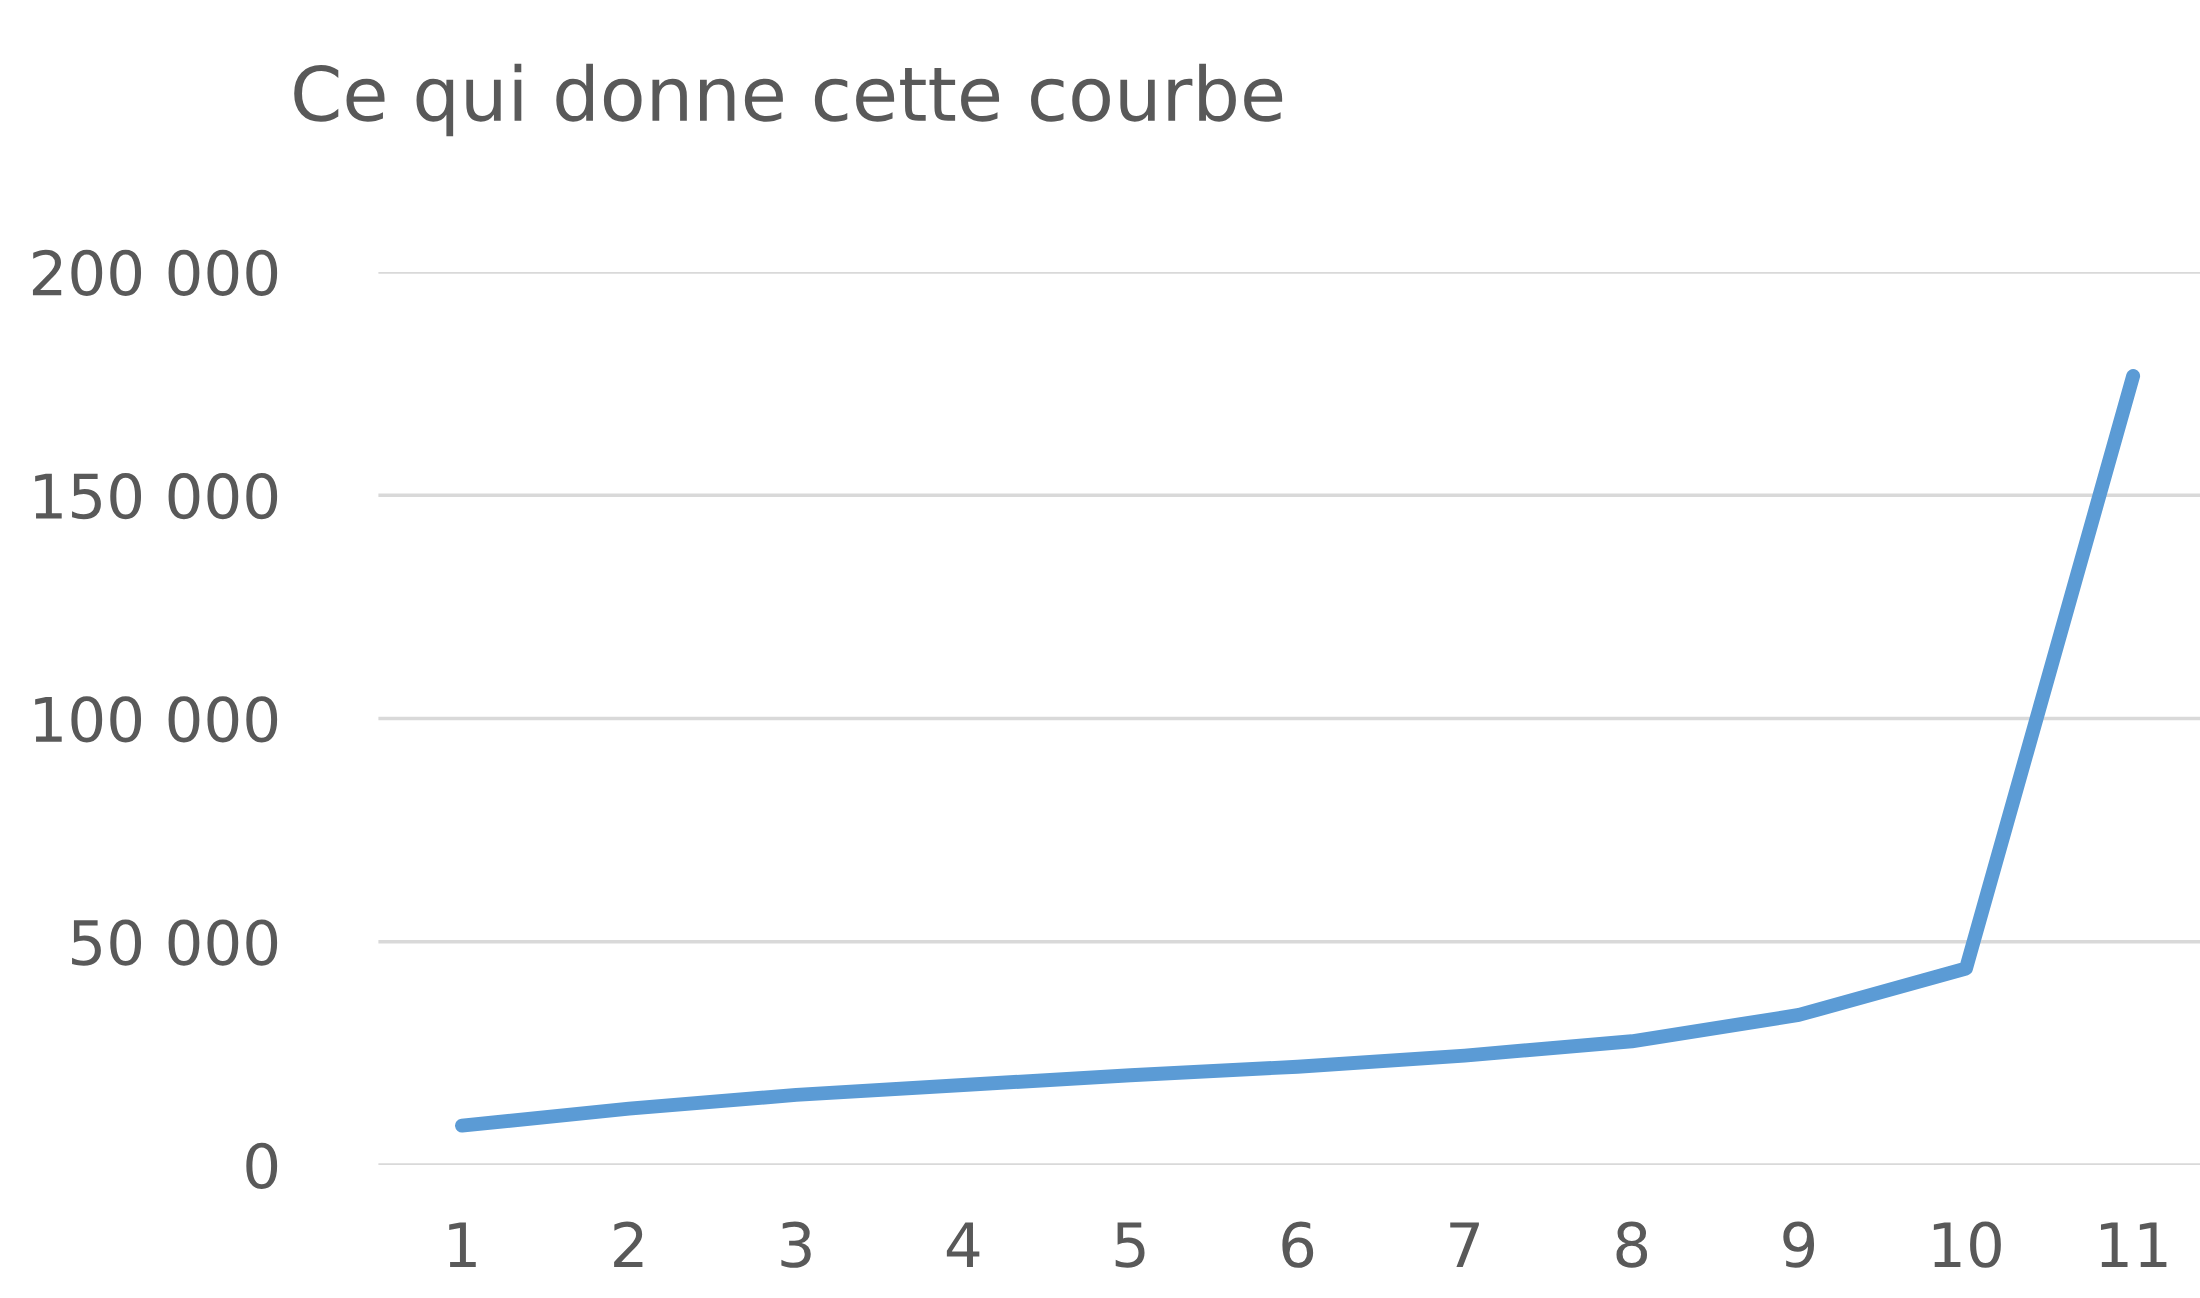  What do you see at coordinates (175, 942) in the screenshot?
I see `y-tick-label: 50 000` at bounding box center [175, 942].